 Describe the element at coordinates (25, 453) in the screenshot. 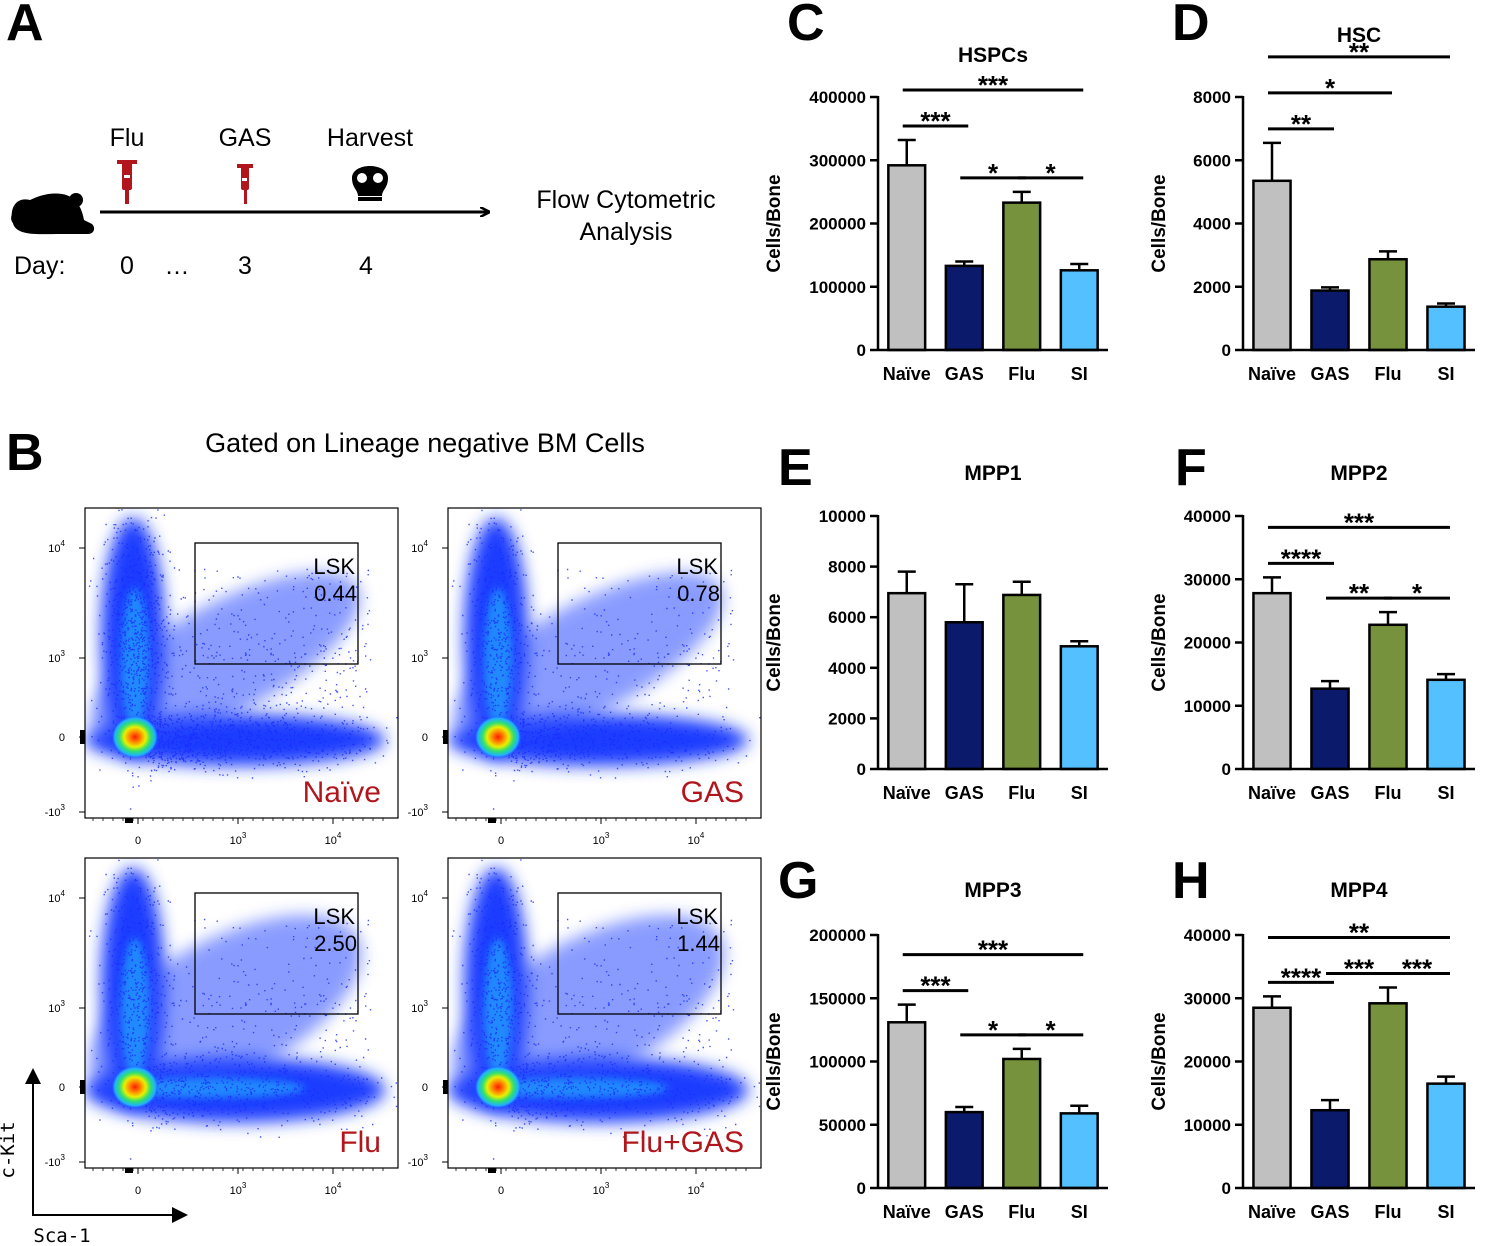

I see `panel-letter: B` at that location.